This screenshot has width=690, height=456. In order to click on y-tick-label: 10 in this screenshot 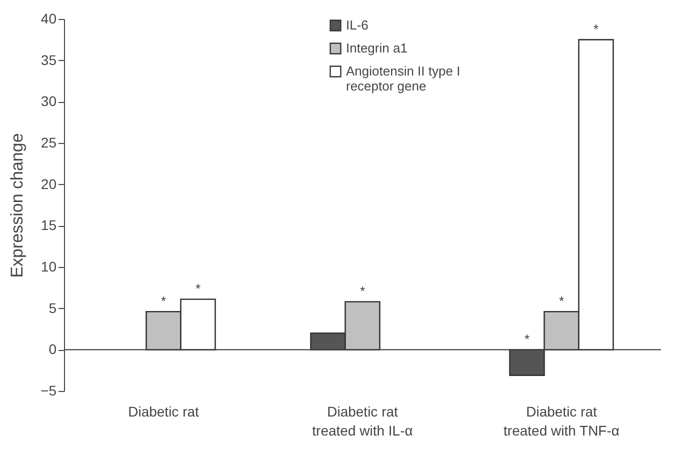, I will do `click(48, 266)`.